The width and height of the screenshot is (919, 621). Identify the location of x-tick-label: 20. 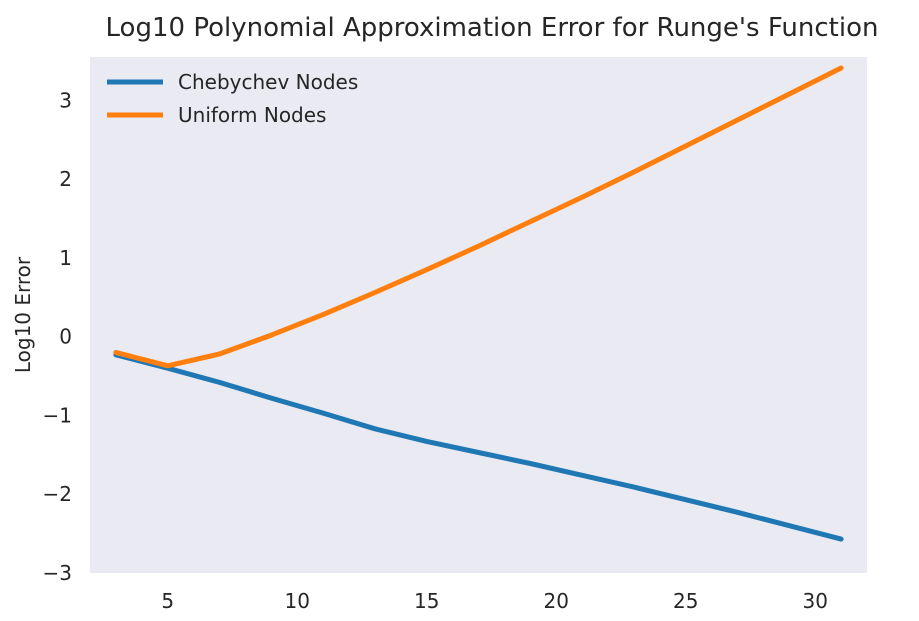
(555, 601).